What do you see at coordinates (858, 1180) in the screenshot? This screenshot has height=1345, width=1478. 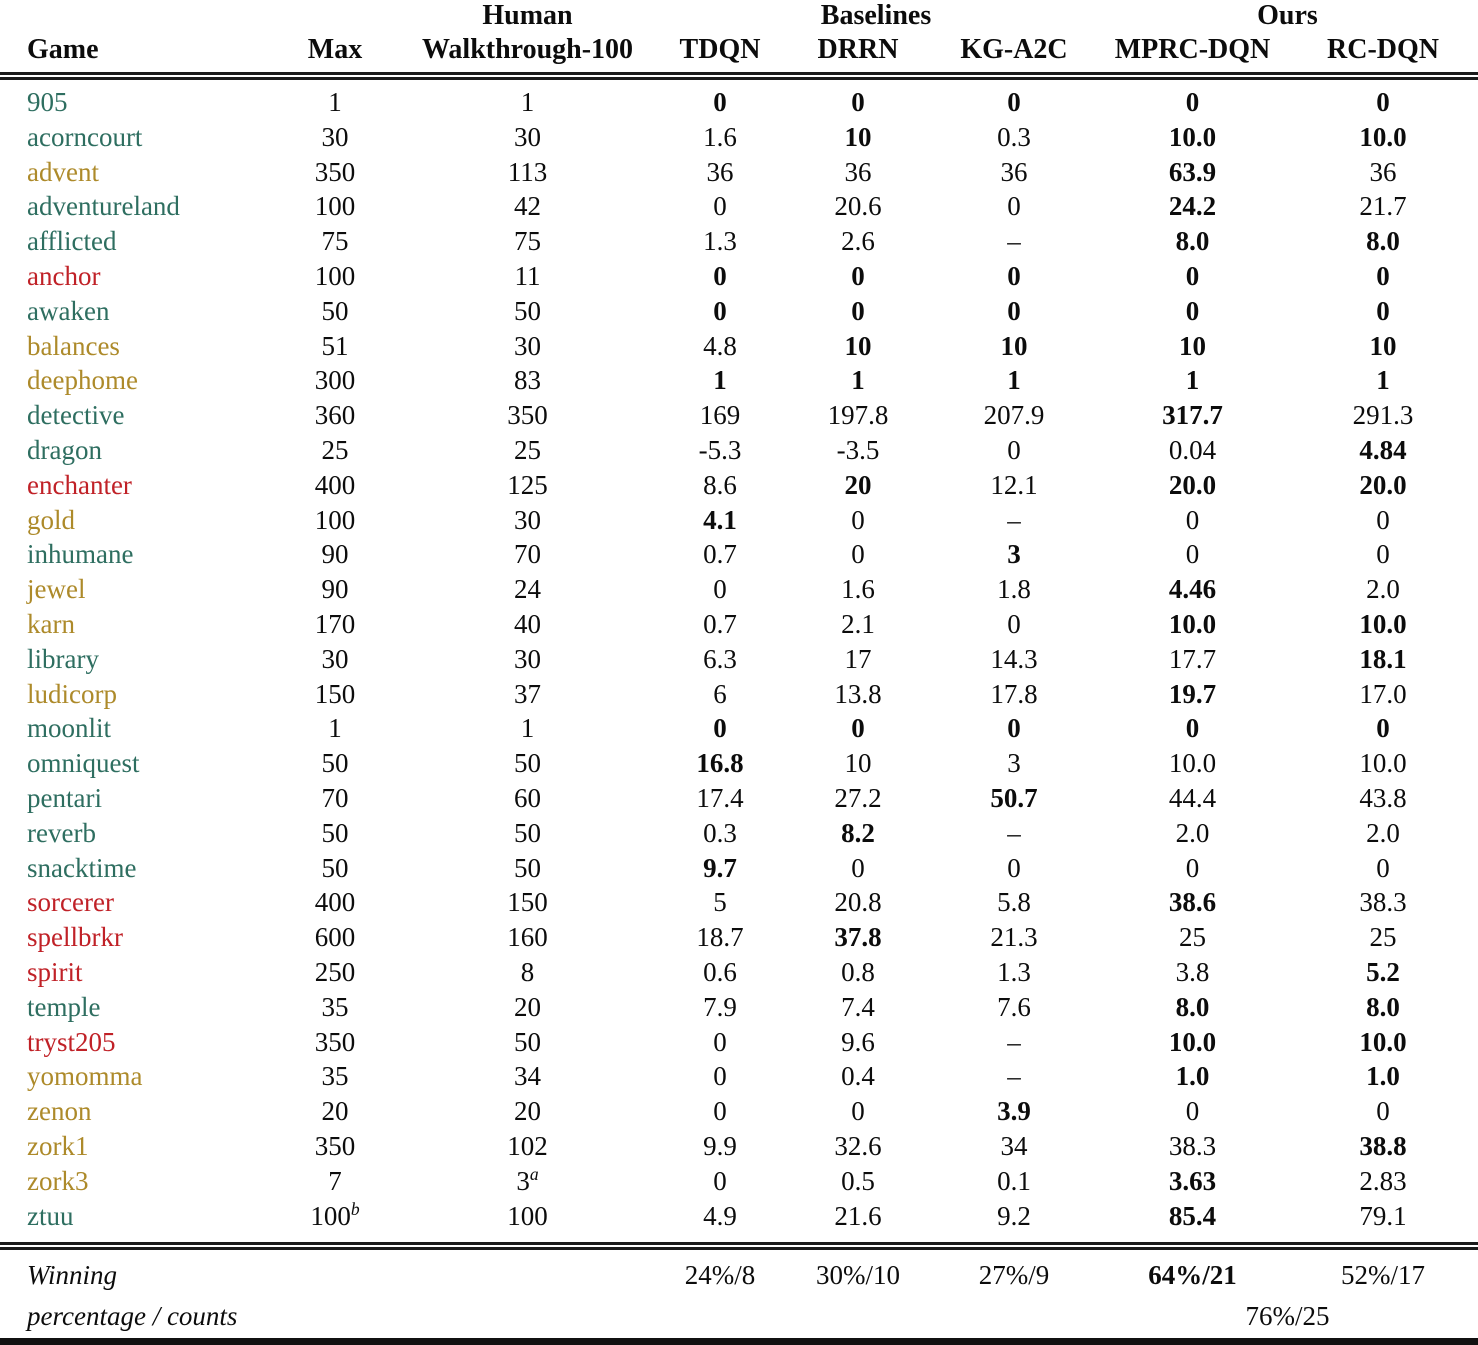 I see `drrn-cell: 0.5` at bounding box center [858, 1180].